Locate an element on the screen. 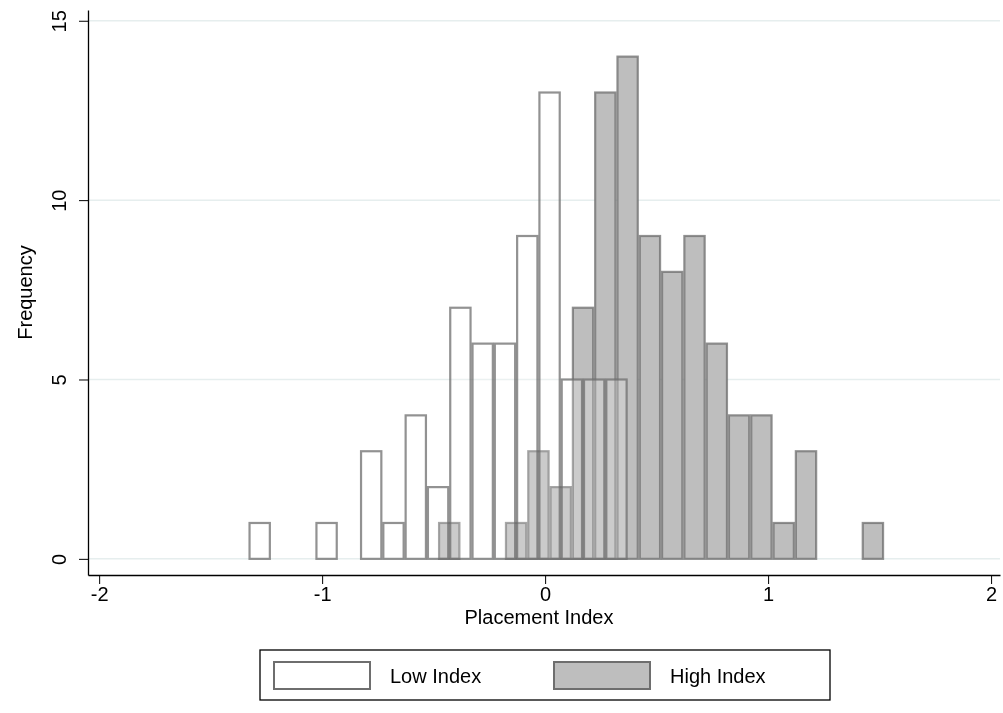  x-tick-label: 2 is located at coordinates (992, 594).